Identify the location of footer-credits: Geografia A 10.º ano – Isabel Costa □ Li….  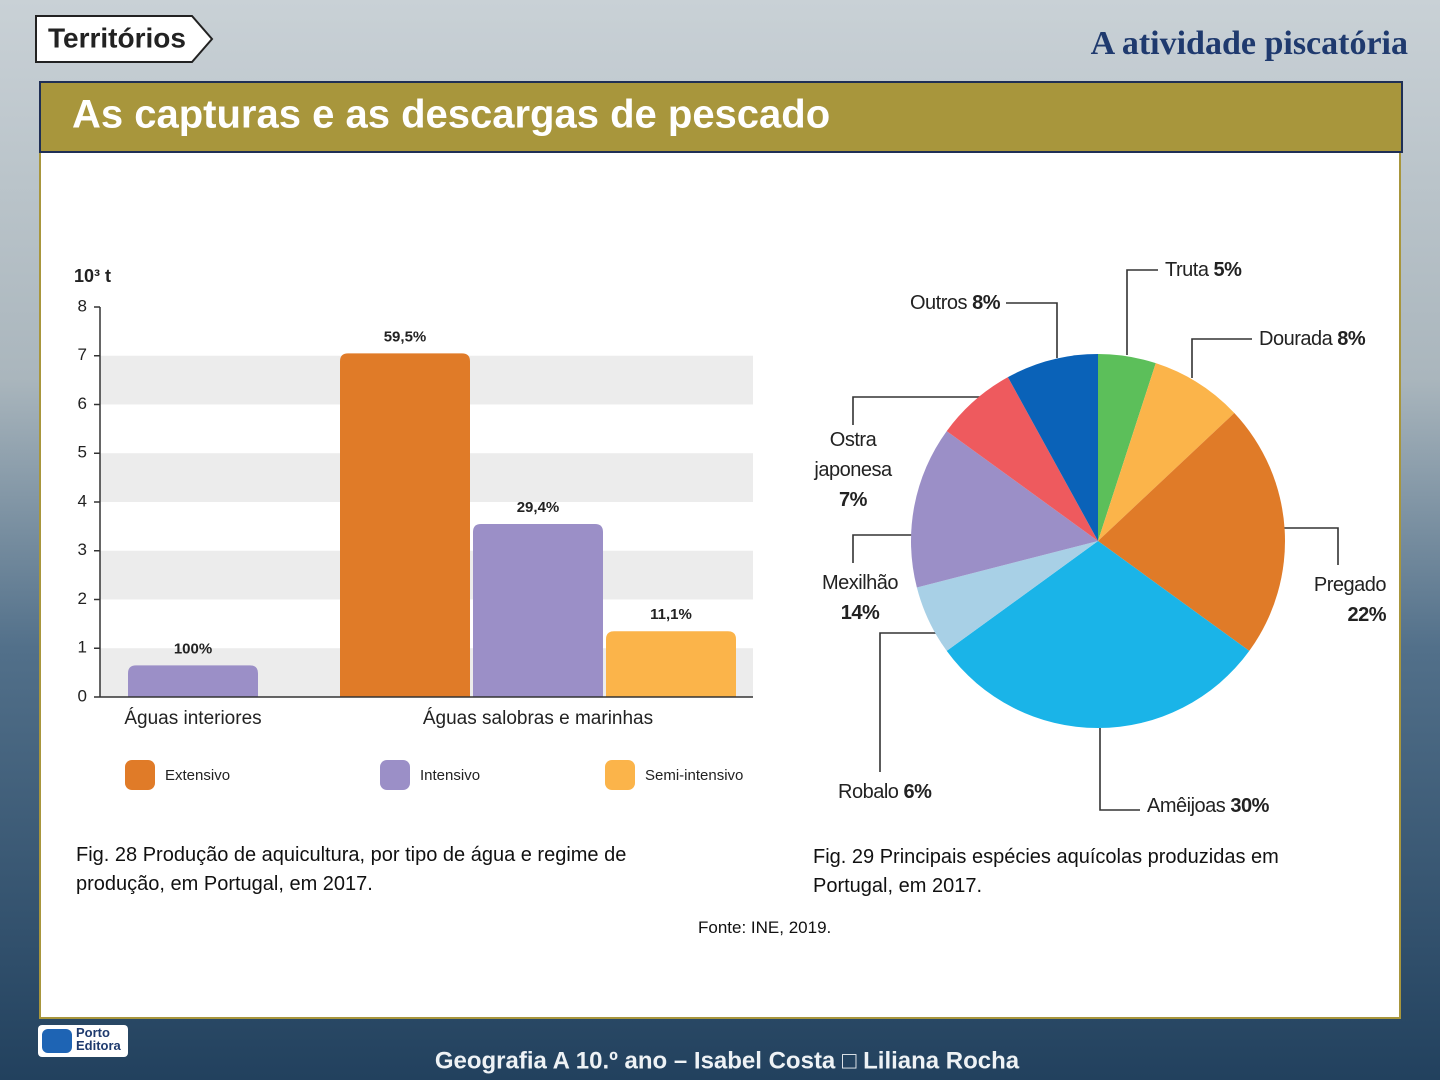
(727, 1060).